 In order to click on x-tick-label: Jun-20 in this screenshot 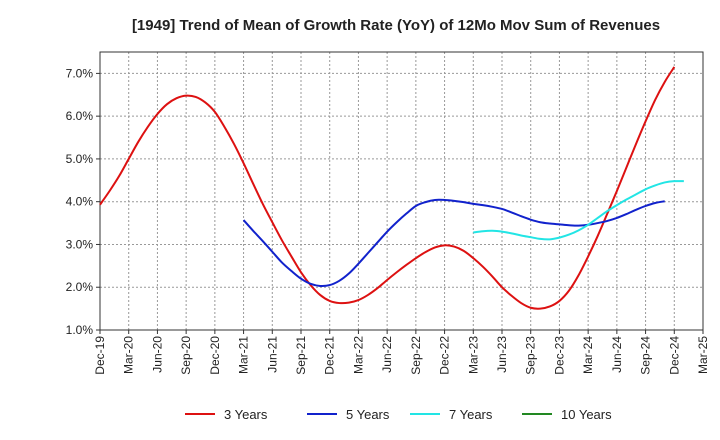, I will do `click(157, 354)`.